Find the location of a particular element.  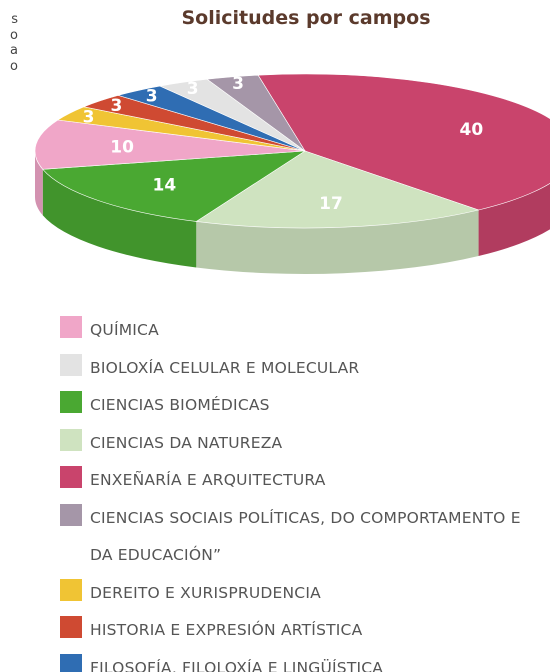

legend-label: HISTORIA E EXPRESIÓN ARTÍSTICA is located at coordinates (226, 630).